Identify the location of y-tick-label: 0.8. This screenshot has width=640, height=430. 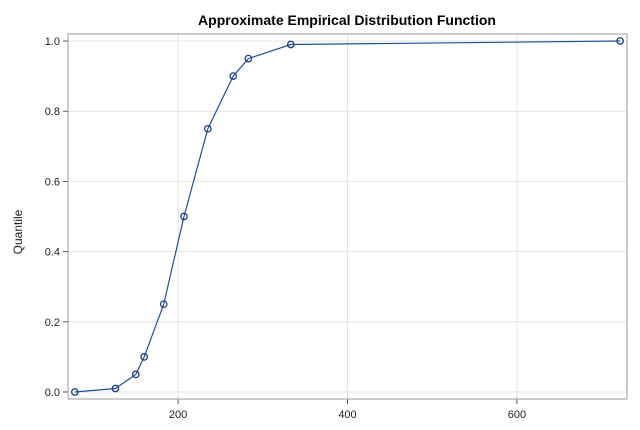
(52, 112).